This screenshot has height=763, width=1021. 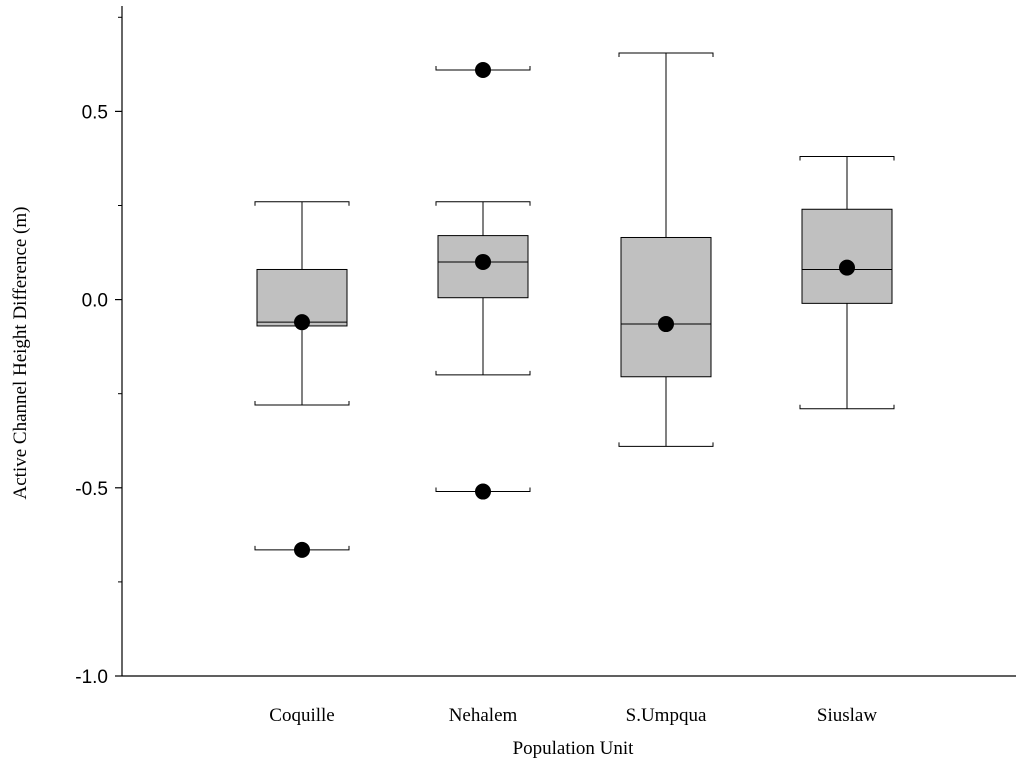 What do you see at coordinates (95, 112) in the screenshot?
I see `y-tick-label: 0.5` at bounding box center [95, 112].